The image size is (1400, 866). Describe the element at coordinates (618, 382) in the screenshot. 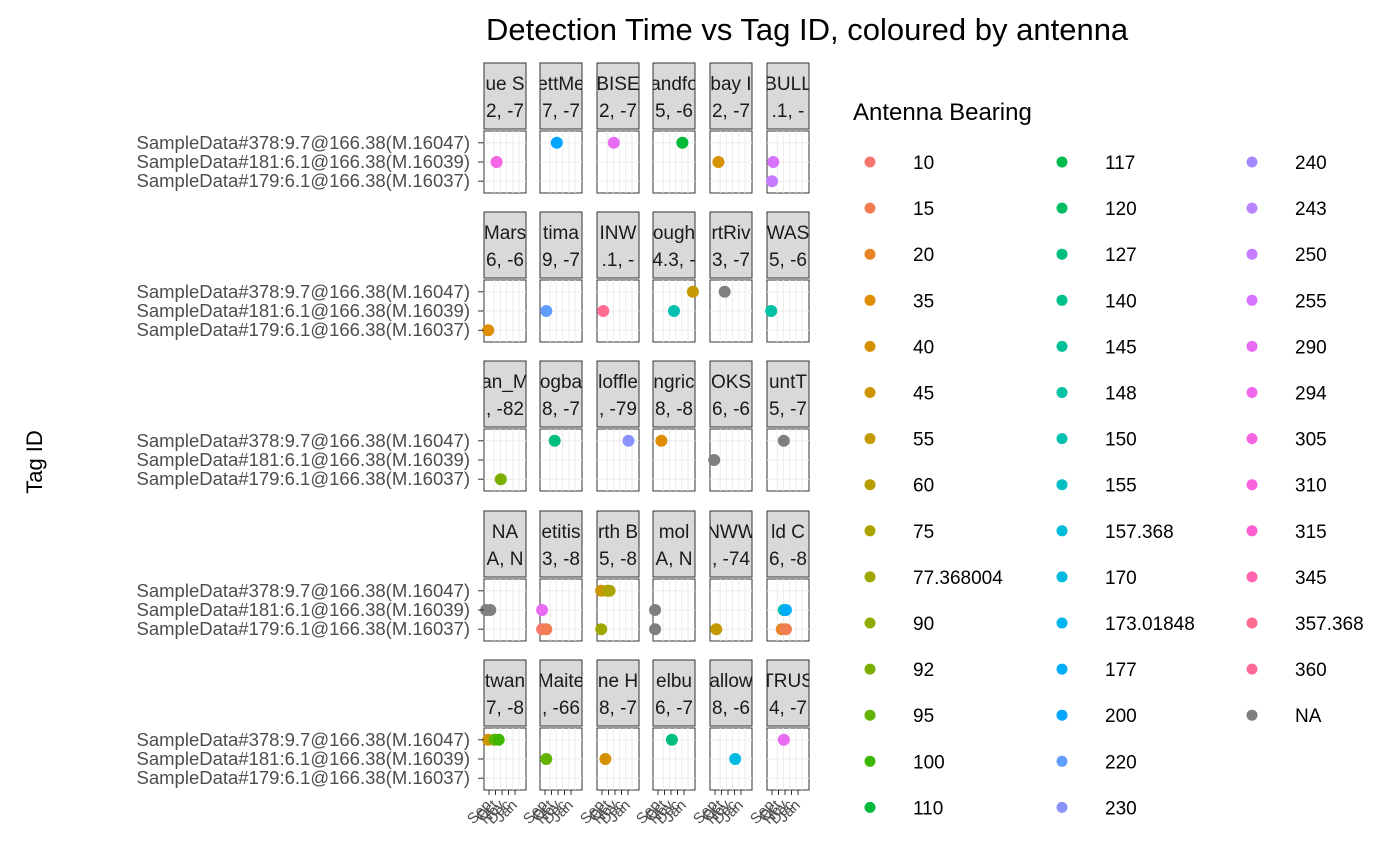

I see `facet-strip-label: loffle` at that location.